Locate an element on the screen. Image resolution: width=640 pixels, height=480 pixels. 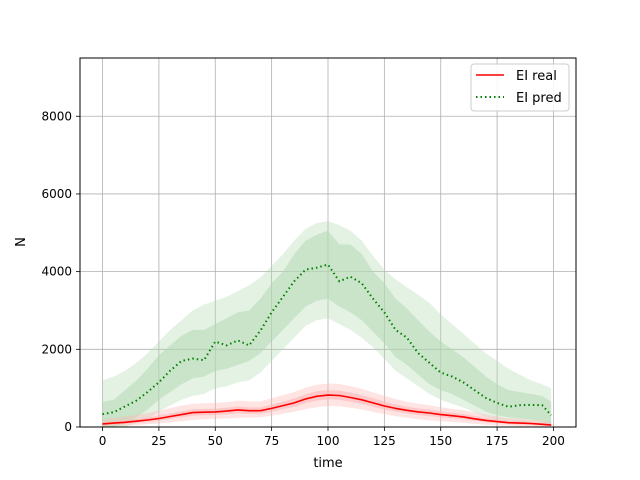
y-tick-label: 0 is located at coordinates (68, 427).